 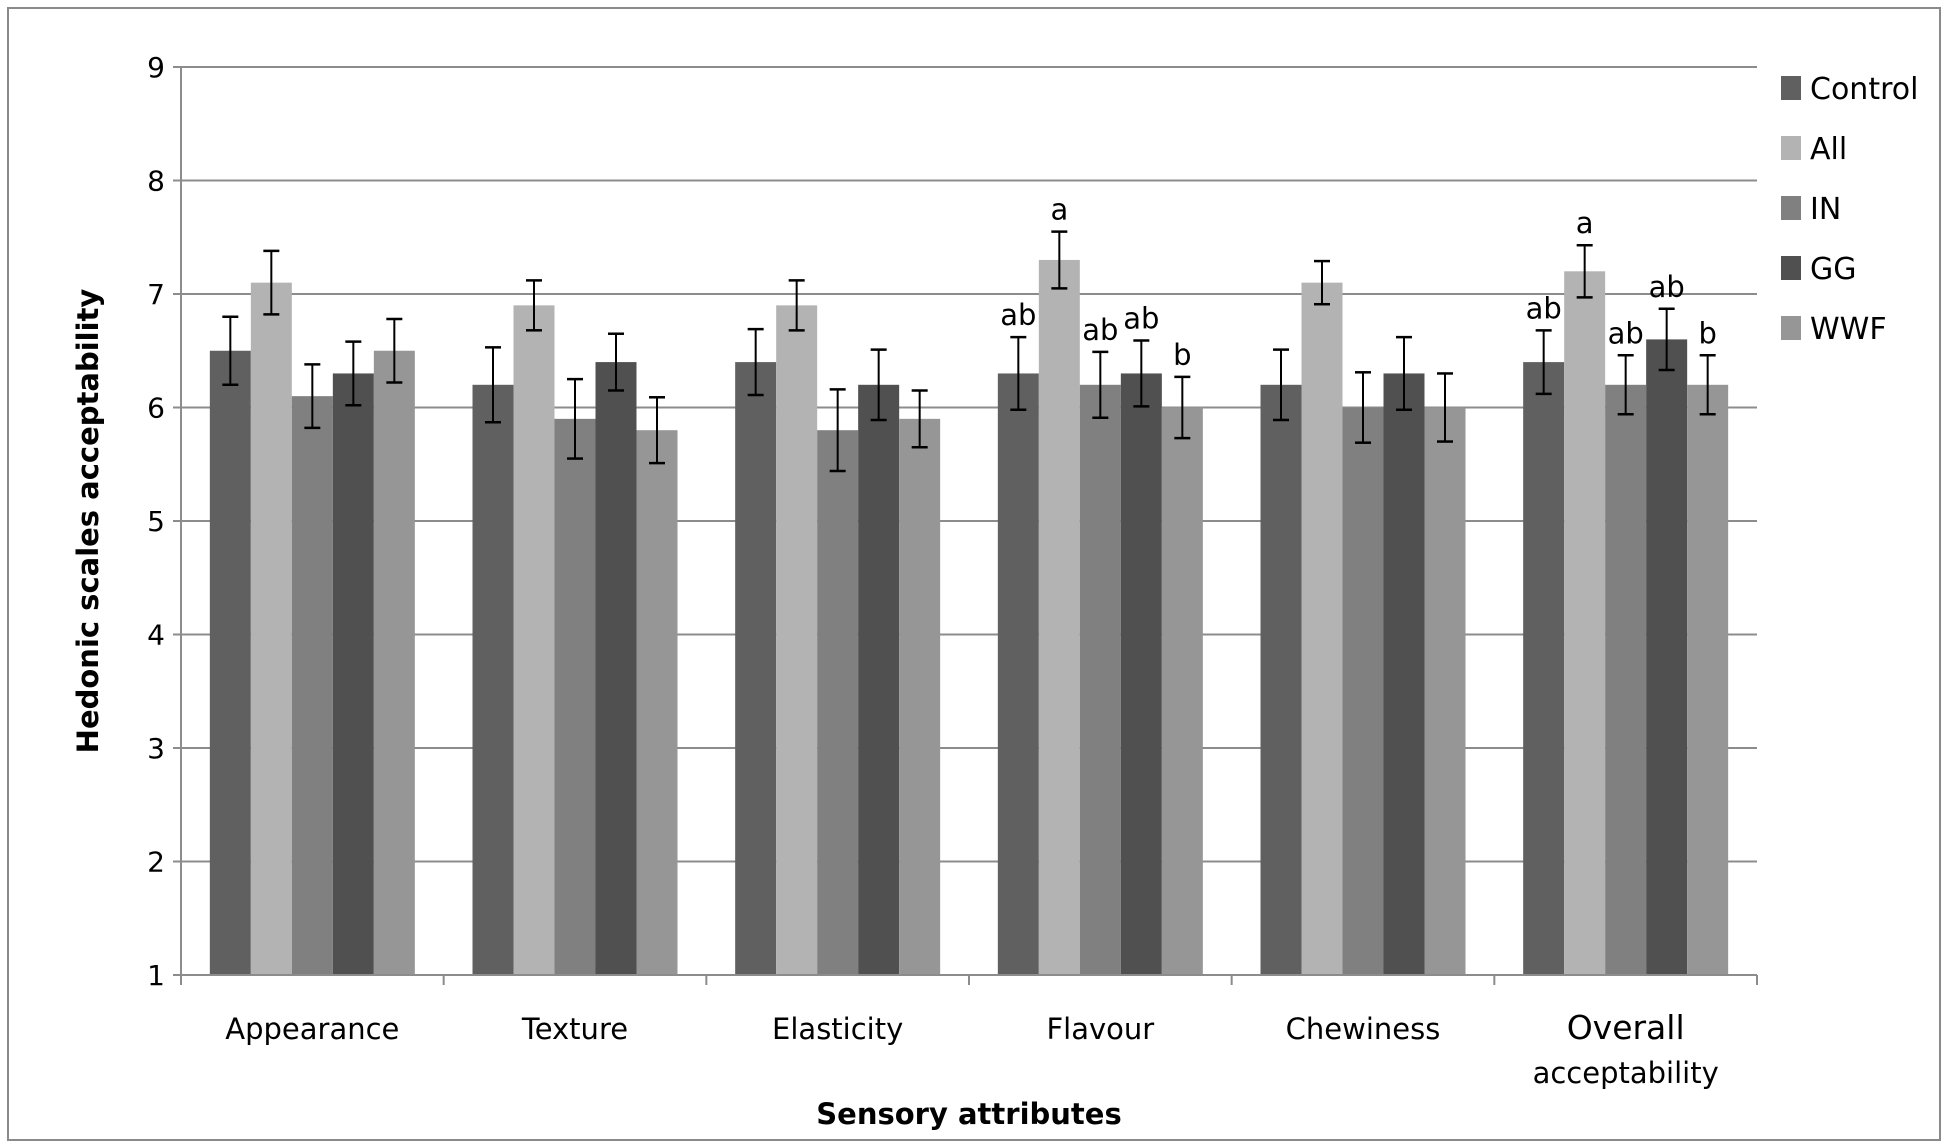 I want to click on x-tick-label: Overall, so click(x=1626, y=1027).